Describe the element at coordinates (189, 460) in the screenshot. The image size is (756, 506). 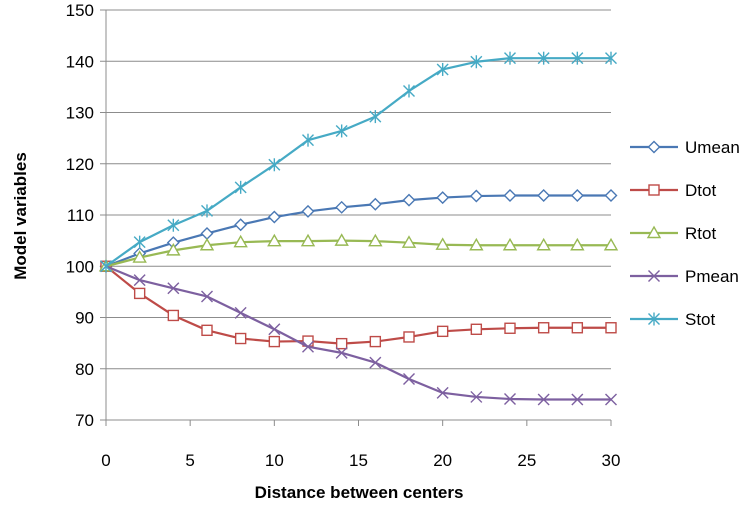
I see `x-tick-label: 5` at that location.